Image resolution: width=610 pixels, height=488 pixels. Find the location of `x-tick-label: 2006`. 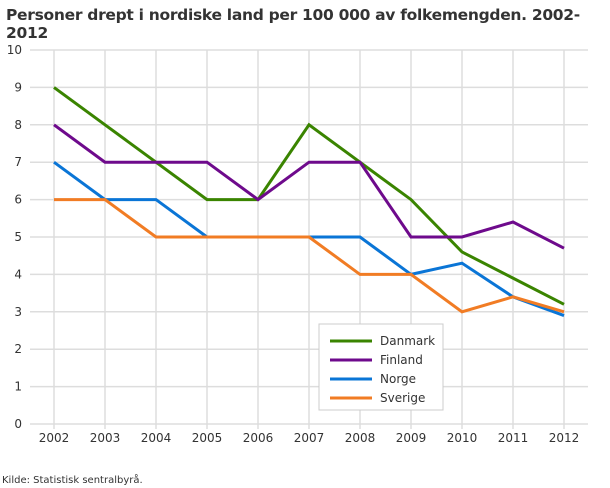

x-tick-label: 2006 is located at coordinates (258, 438).